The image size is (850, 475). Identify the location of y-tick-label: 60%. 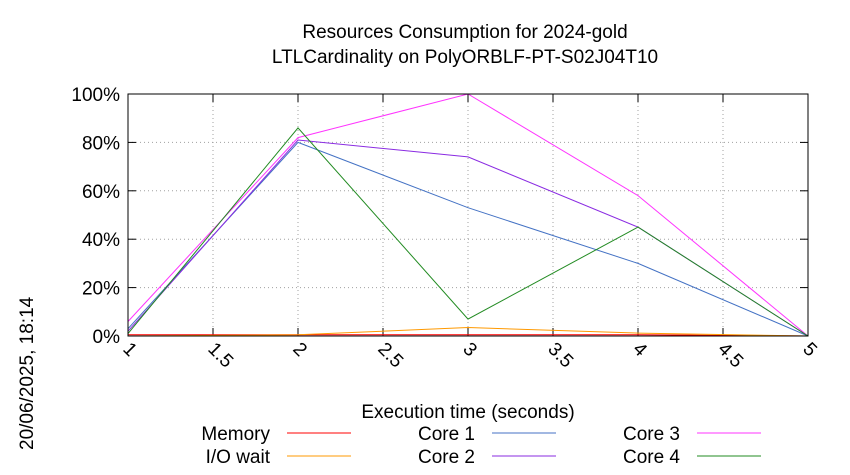
(101, 192).